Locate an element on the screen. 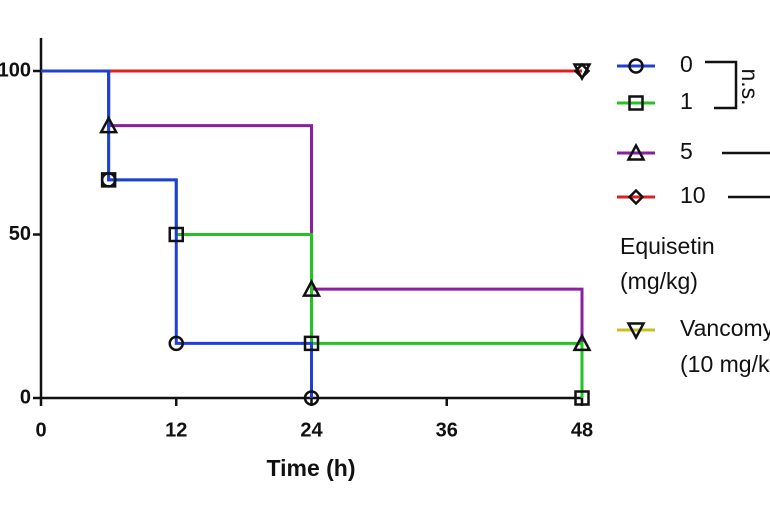 Image resolution: width=770 pixels, height=514 pixels. x-tick-label: 48 is located at coordinates (582, 430).